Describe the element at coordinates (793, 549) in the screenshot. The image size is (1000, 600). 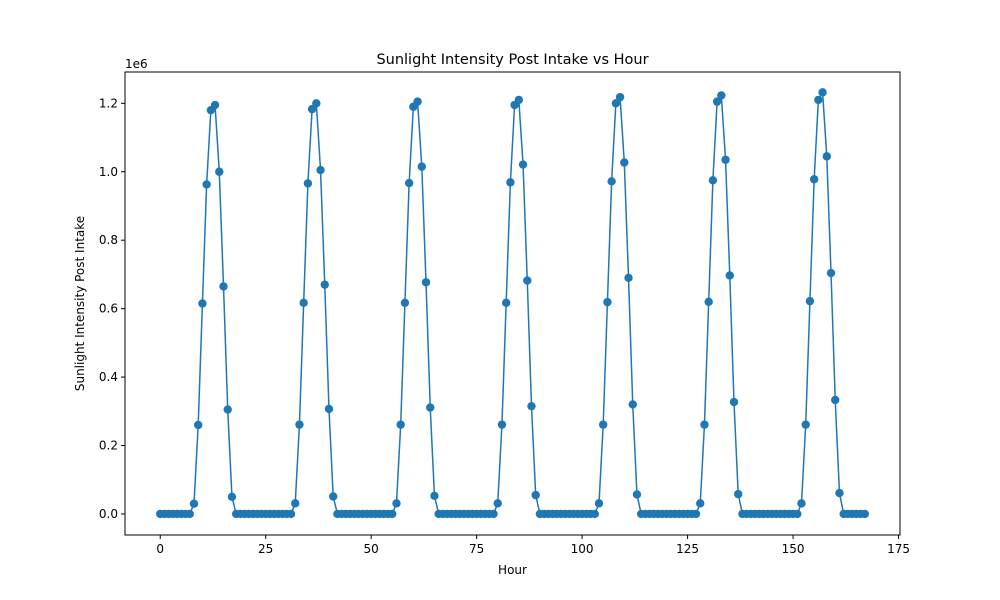
I see `x-tick-label: 150` at that location.